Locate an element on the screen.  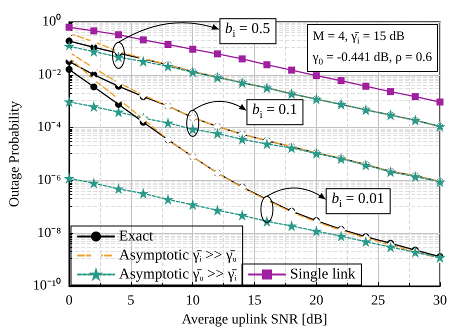
legend-label: Exact is located at coordinates (136, 236).